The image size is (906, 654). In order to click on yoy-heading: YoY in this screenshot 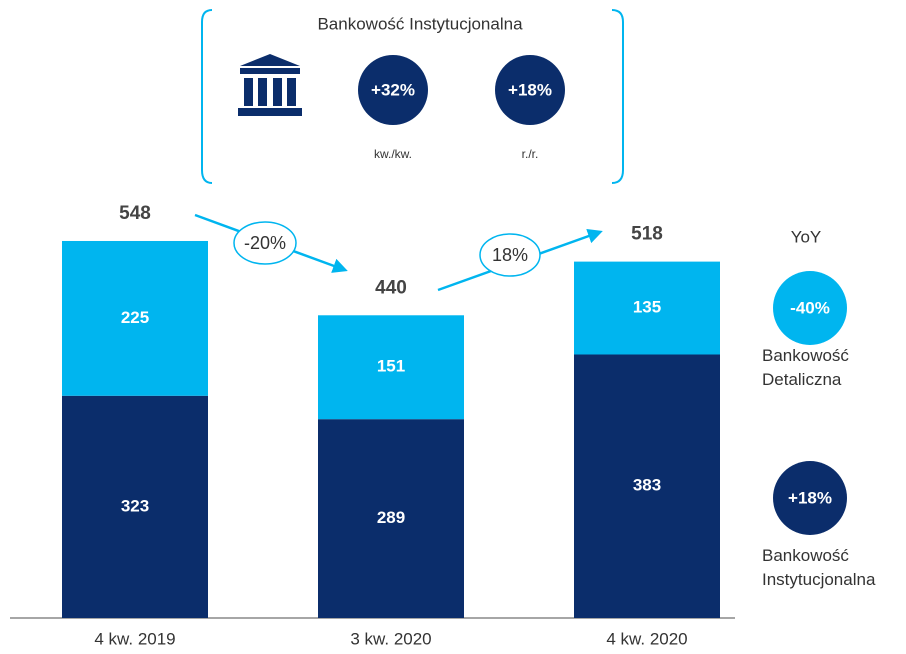, I will do `click(806, 236)`.